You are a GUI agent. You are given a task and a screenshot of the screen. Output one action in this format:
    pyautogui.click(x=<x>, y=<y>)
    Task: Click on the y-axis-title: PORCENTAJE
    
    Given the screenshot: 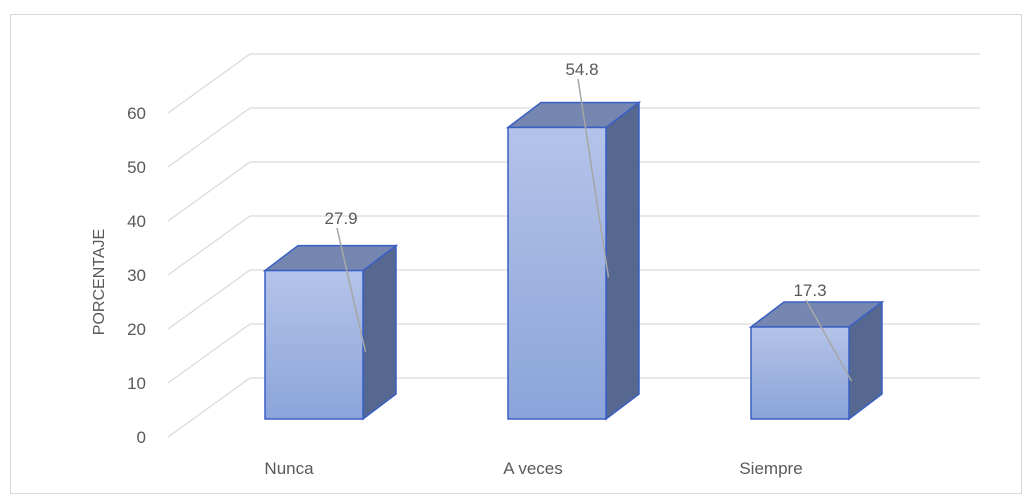 What is the action you would take?
    pyautogui.click(x=99, y=282)
    